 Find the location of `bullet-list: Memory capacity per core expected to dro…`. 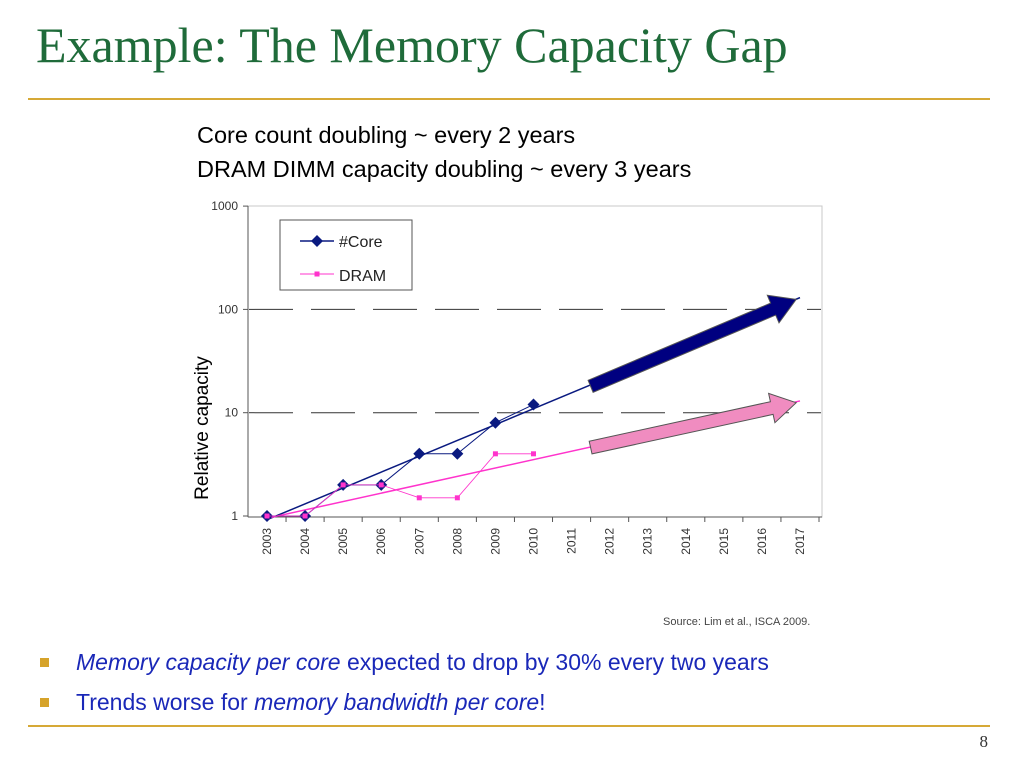

bullet-list: Memory capacity per core expected to dro… is located at coordinates (404, 684).